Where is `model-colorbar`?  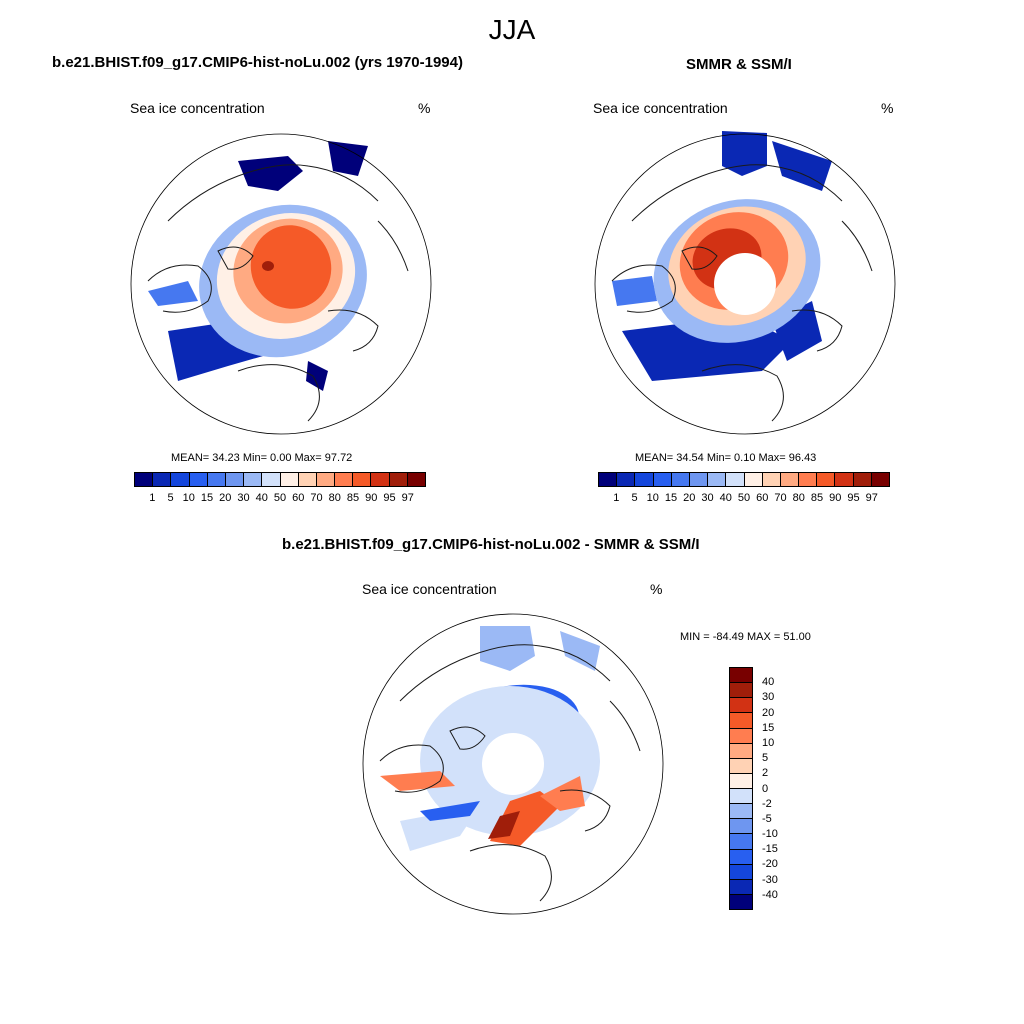
model-colorbar is located at coordinates (280, 479).